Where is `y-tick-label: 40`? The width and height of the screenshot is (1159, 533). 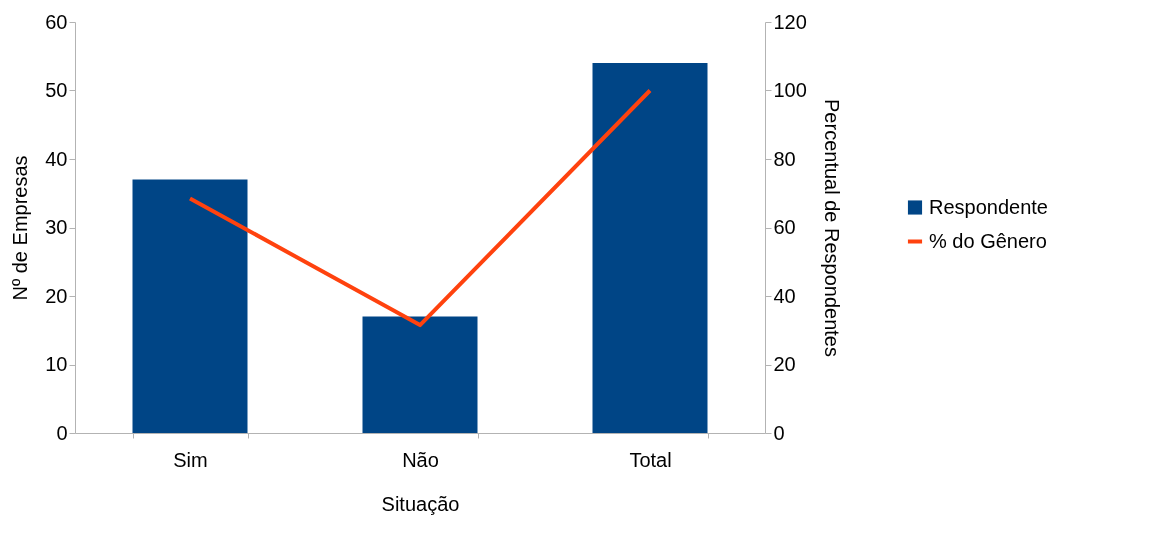 y-tick-label: 40 is located at coordinates (56, 158).